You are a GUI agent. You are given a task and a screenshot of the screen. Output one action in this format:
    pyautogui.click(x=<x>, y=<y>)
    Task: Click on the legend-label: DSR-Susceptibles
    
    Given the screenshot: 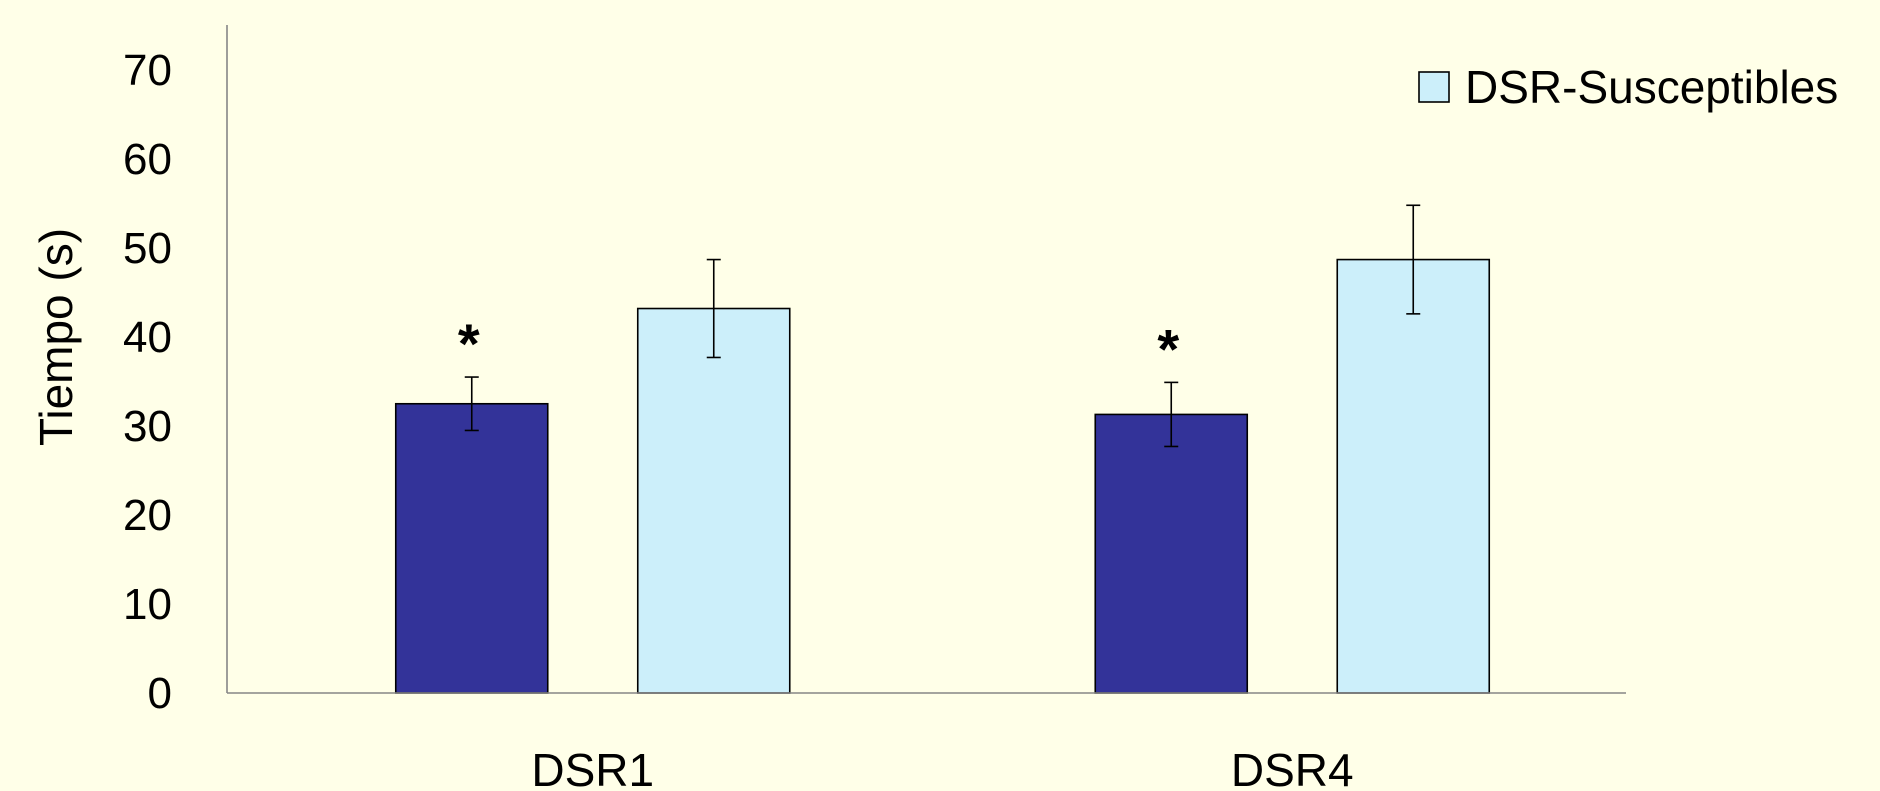 What is the action you would take?
    pyautogui.click(x=1651, y=87)
    